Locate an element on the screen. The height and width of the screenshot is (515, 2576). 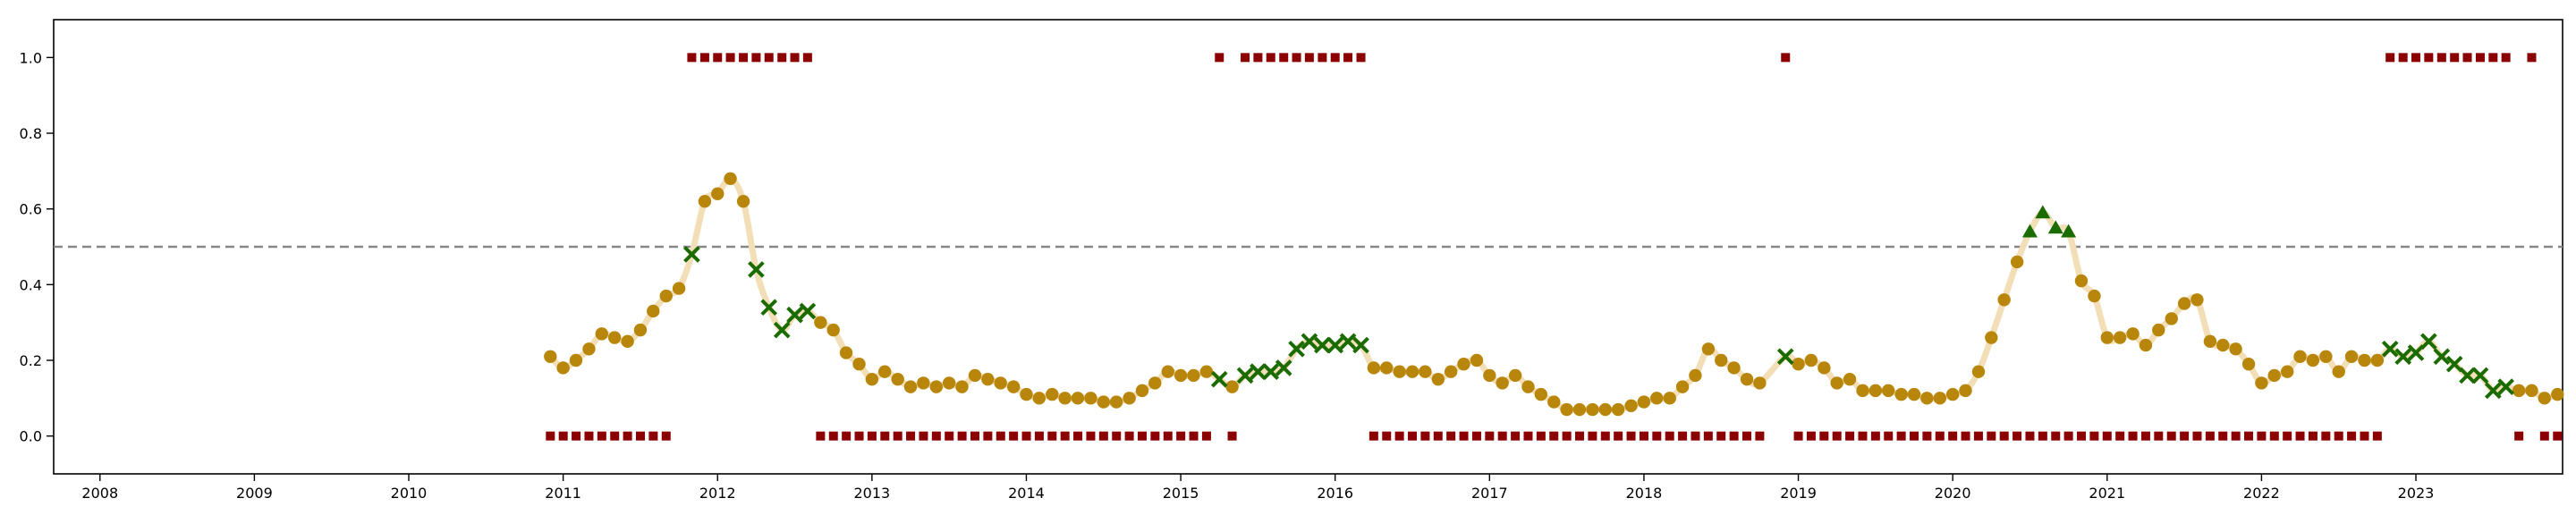
x-tick-label: 2018 is located at coordinates (1644, 493).